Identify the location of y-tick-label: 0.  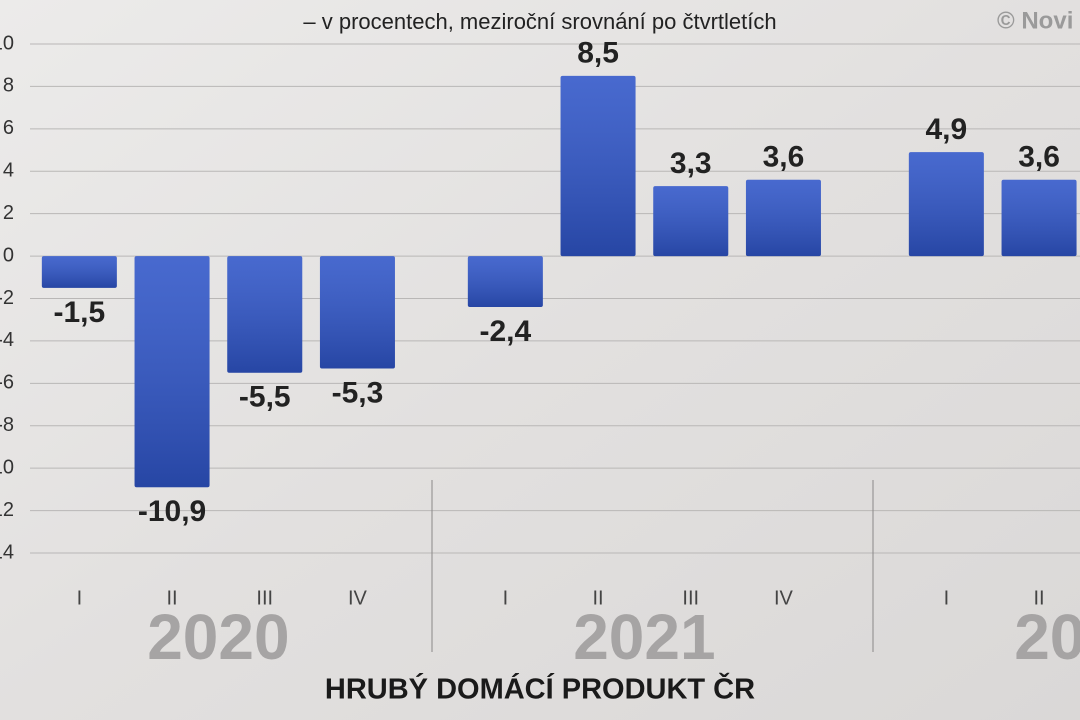
(8, 255).